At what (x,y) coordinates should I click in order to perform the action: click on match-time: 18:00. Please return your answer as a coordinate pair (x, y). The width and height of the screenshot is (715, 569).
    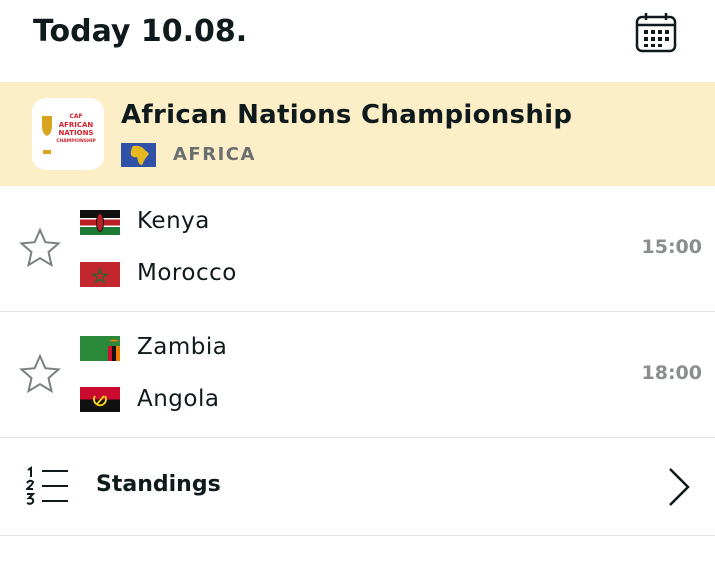
    Looking at the image, I should click on (671, 373).